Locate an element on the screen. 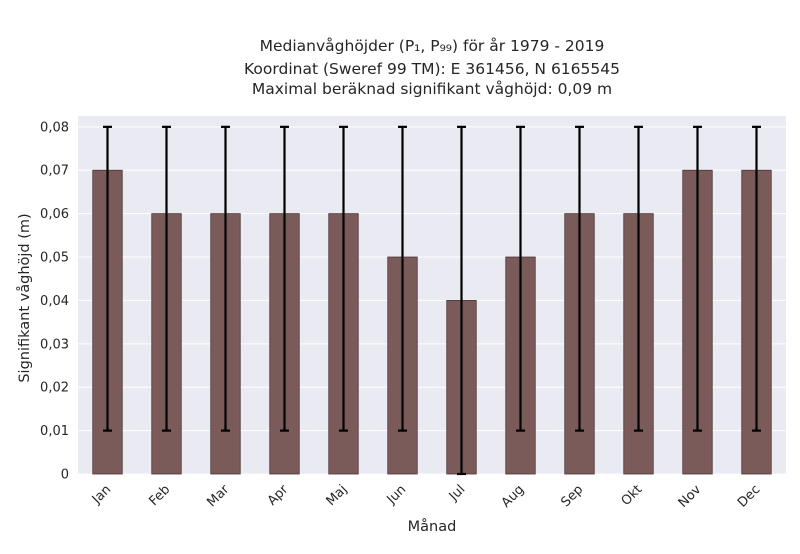  x-axis-ticks: Jan Feb Mar Apr Maj Jun Jul Aug Sep Okt Nov Dec is located at coordinates (426, 496).